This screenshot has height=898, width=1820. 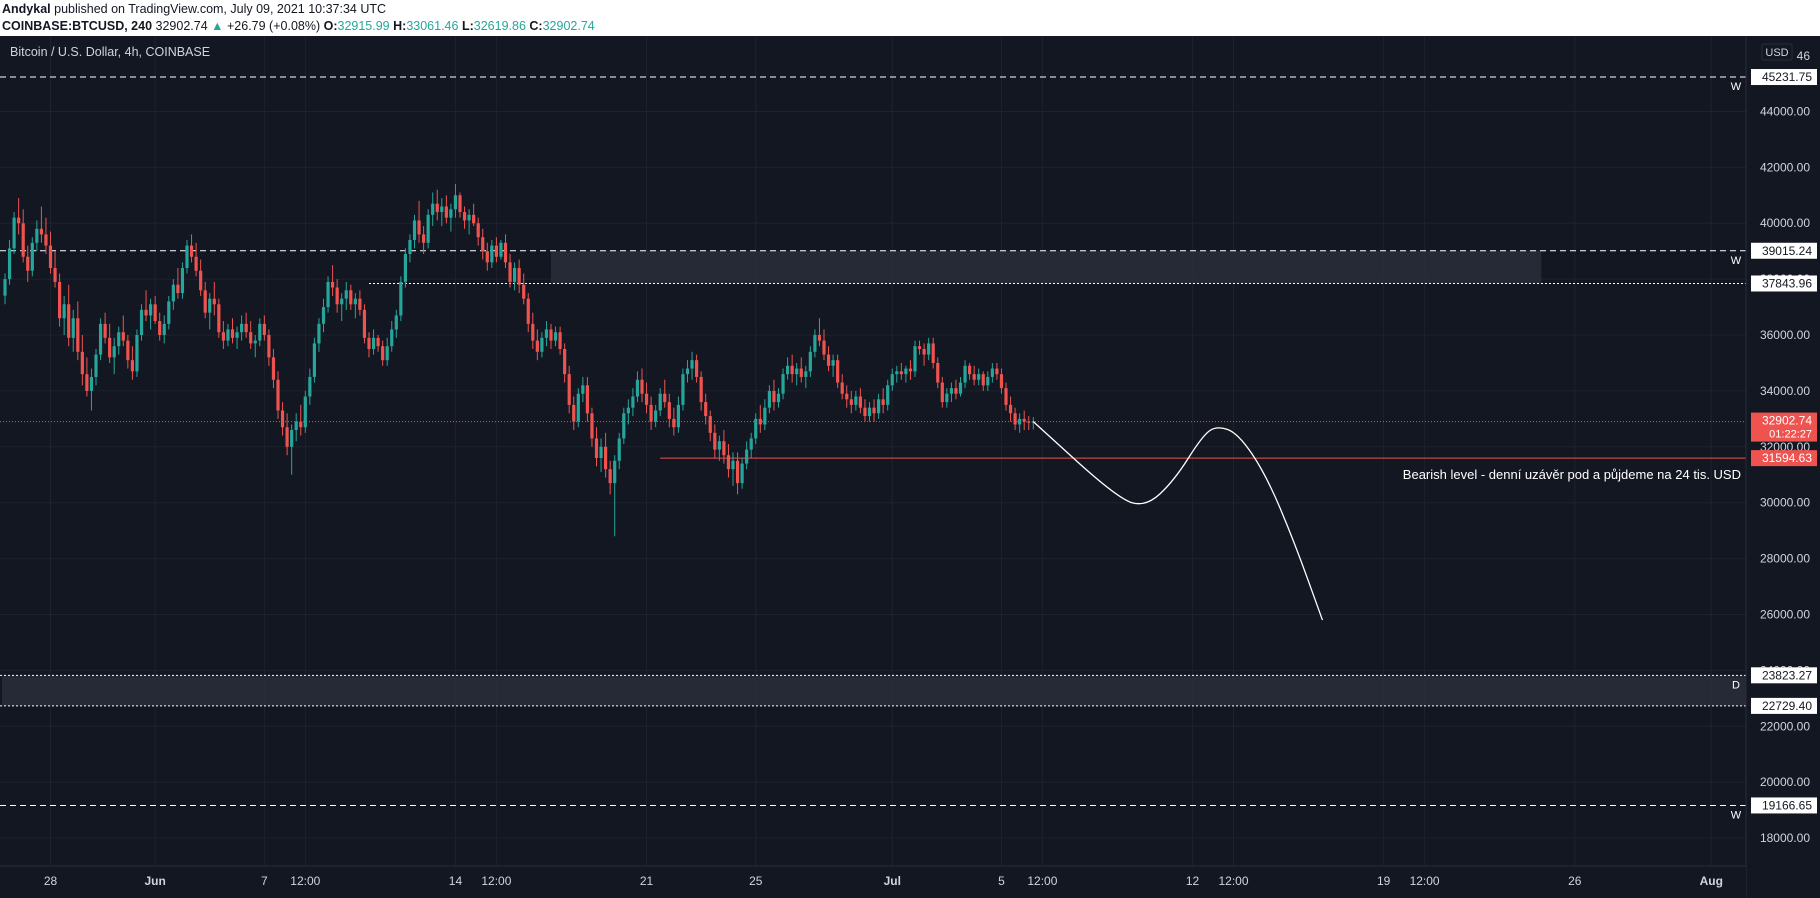 What do you see at coordinates (1736, 87) in the screenshot?
I see `level-tag: W` at bounding box center [1736, 87].